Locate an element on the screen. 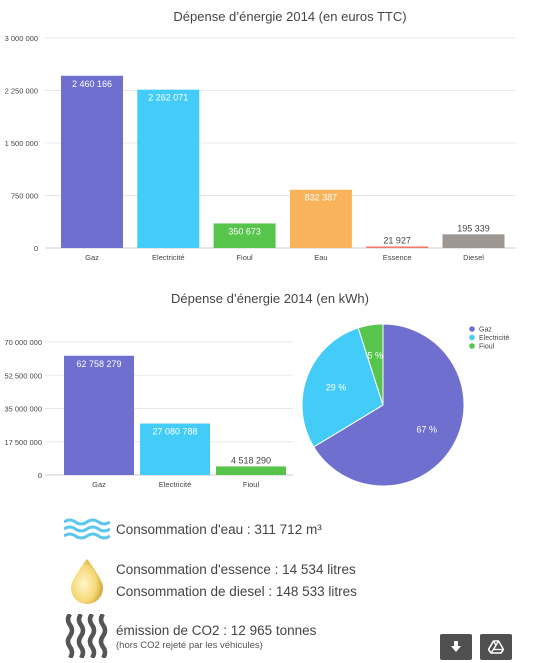 This screenshot has width=535, height=663. smoke-waves-icon is located at coordinates (87, 636).